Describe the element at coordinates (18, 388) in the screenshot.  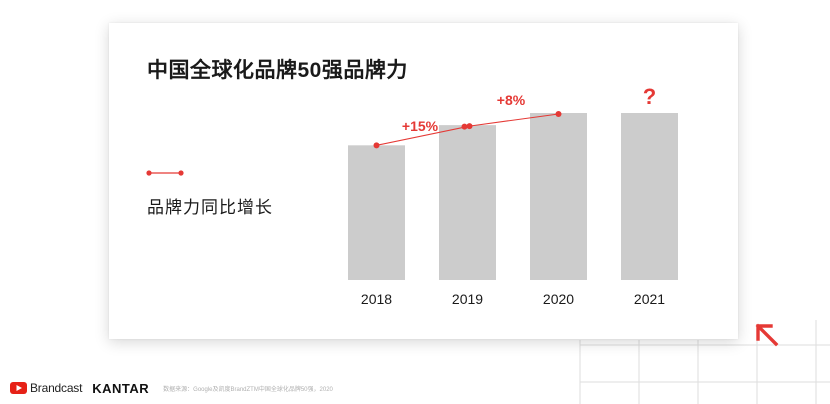
I see `youtube-icon` at that location.